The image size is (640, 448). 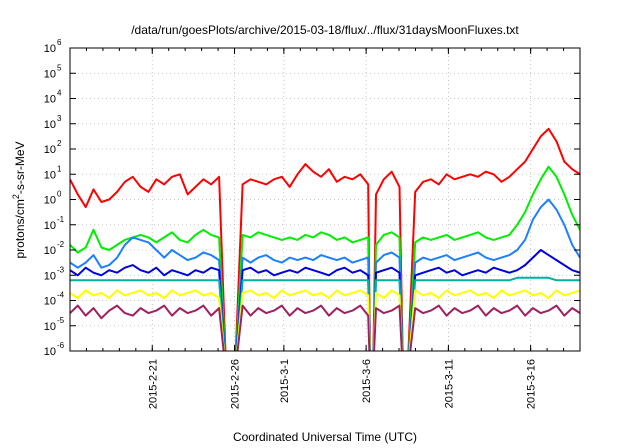 What do you see at coordinates (236, 384) in the screenshot?
I see `x-tick-label: 2015-2-26` at bounding box center [236, 384].